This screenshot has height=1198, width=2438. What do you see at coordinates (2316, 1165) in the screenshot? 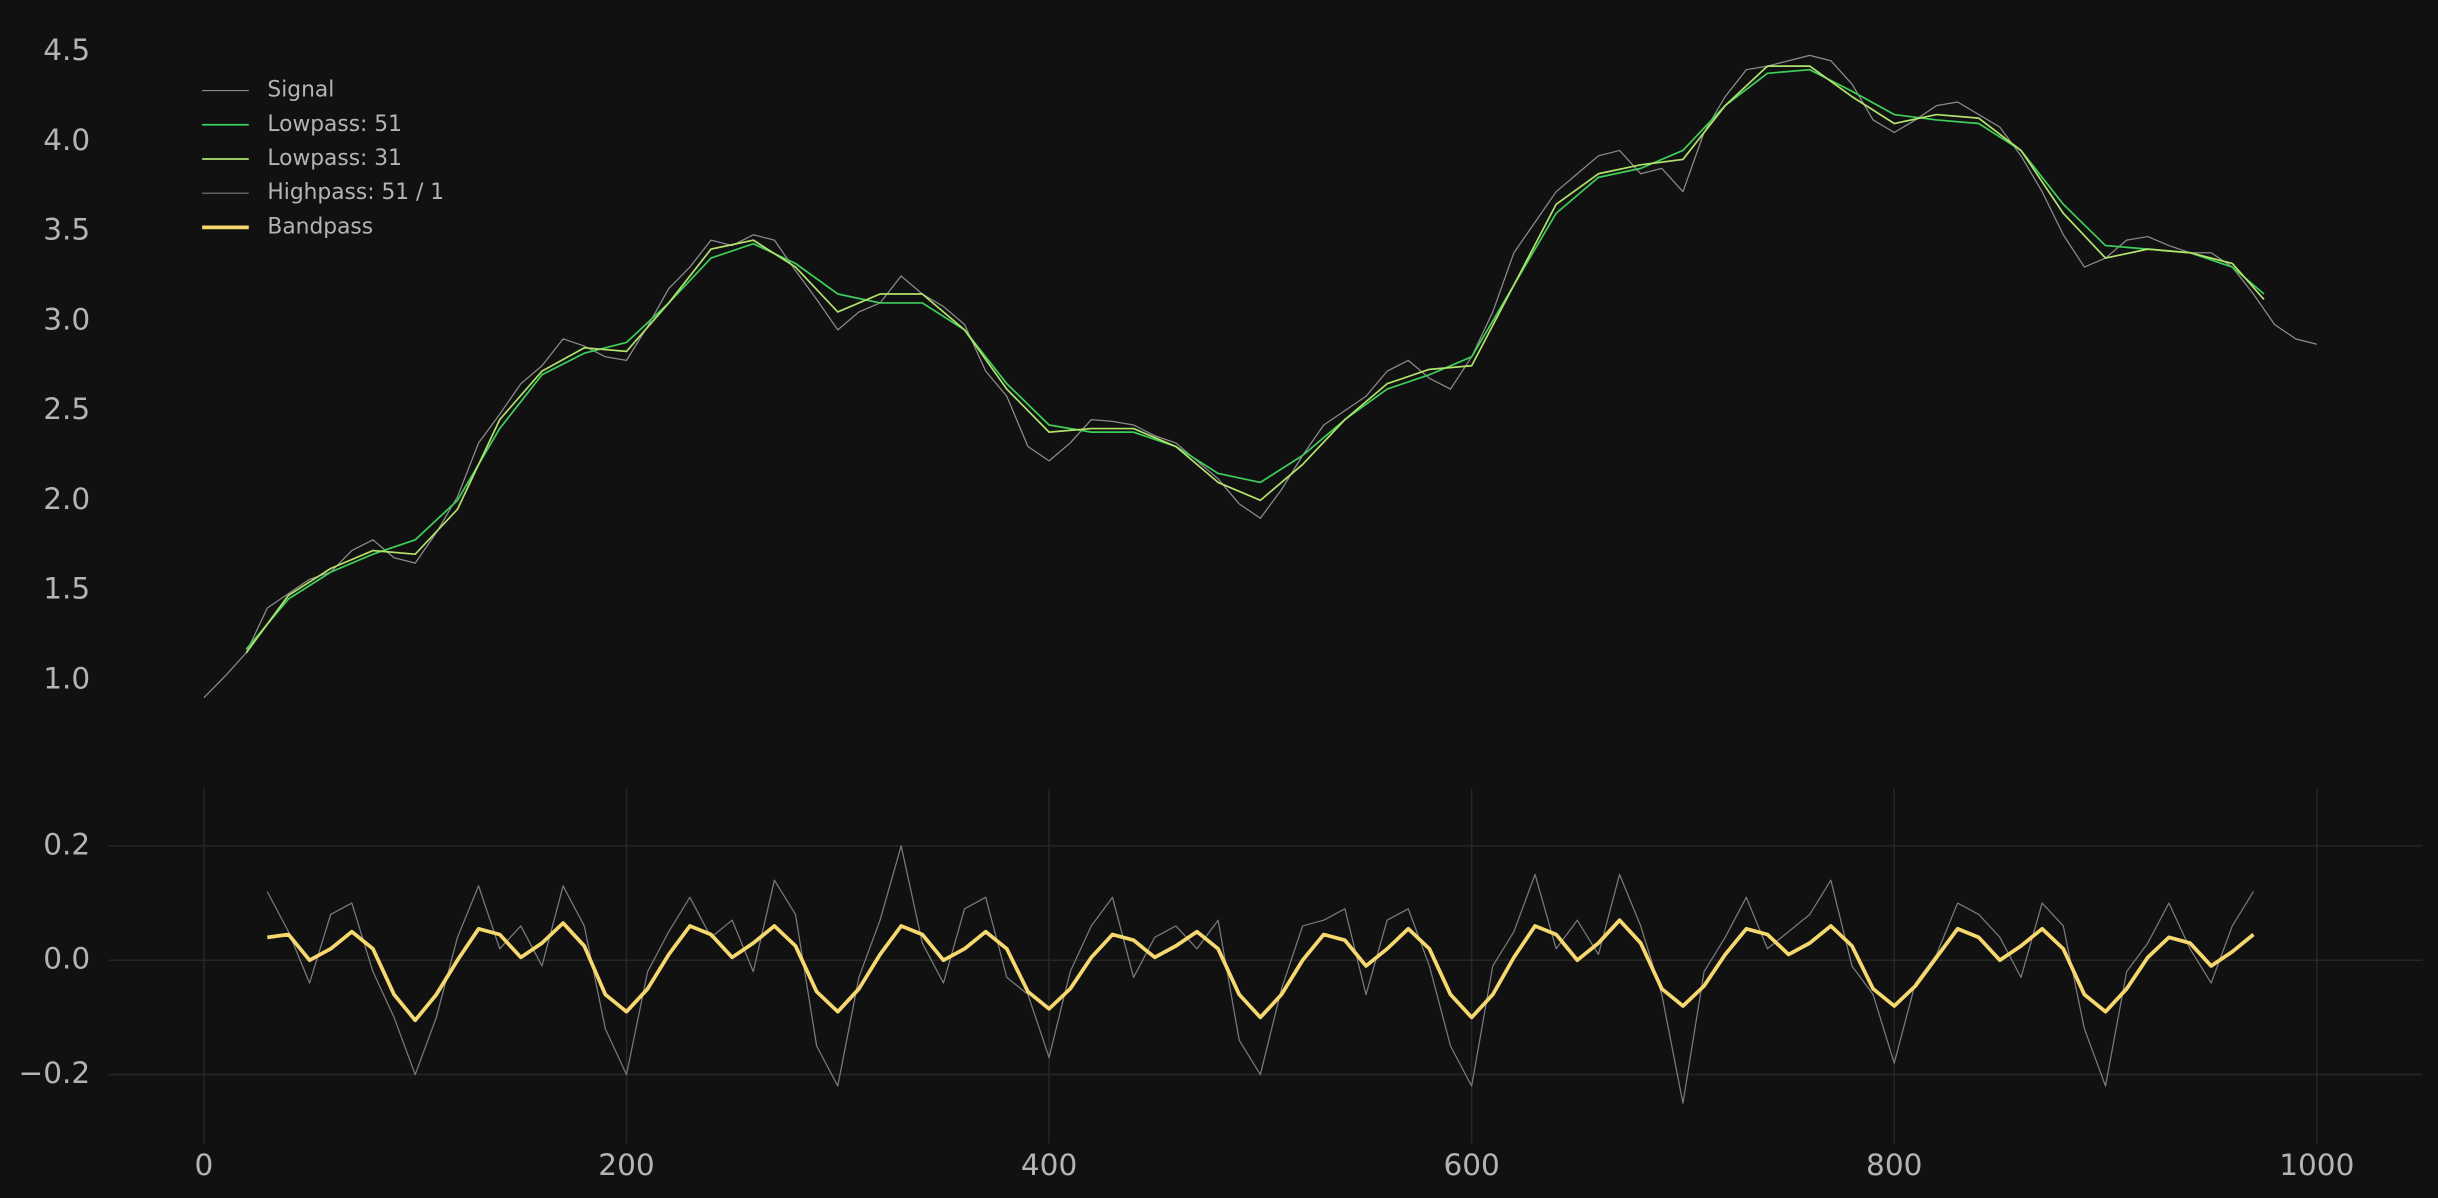
I see `x-tick-label: 1000` at bounding box center [2316, 1165].